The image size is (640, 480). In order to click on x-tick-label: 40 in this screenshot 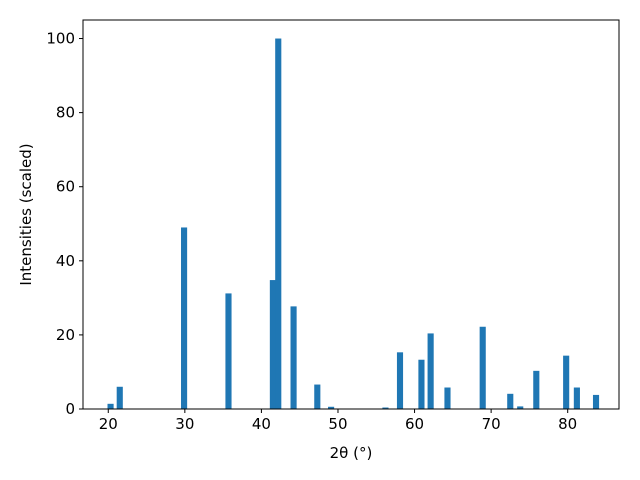, I will do `click(261, 424)`.